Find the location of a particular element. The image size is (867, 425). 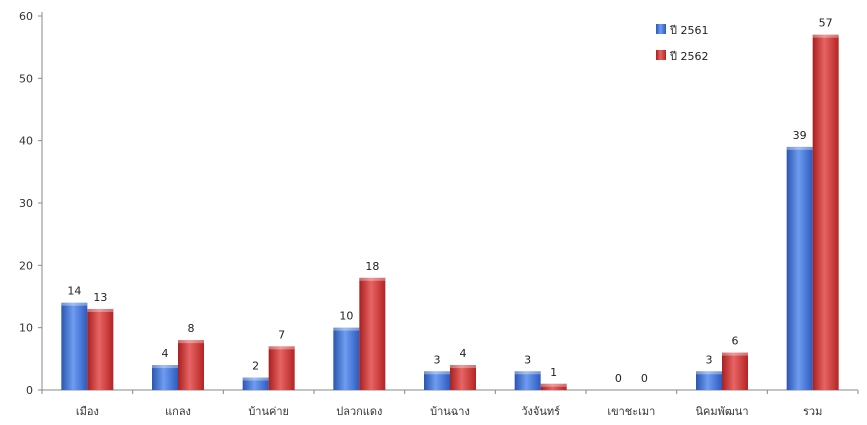

data-label: 14 is located at coordinates (74, 291).